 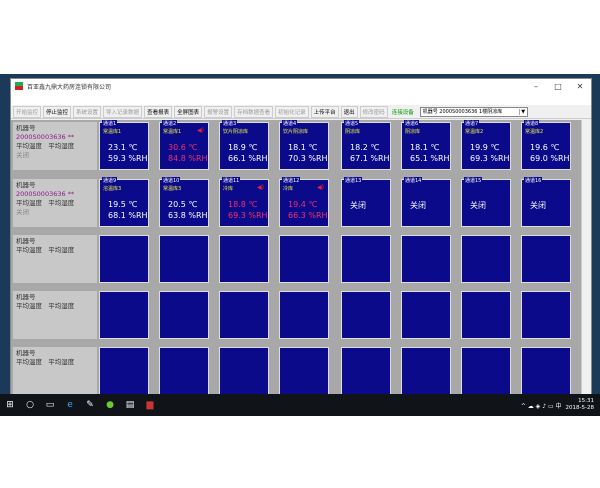 I want to click on device-select: 机器号 2000S0003636 1楼阴凉库 ▼, so click(x=473, y=111).